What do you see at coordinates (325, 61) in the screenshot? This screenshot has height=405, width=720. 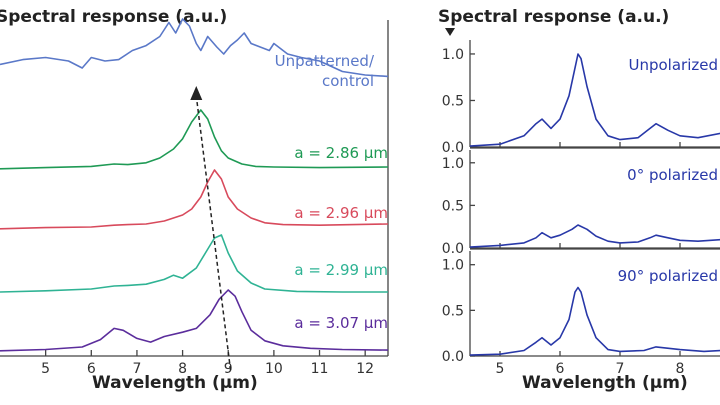 I see `series-label: Unpatterned/` at bounding box center [325, 61].